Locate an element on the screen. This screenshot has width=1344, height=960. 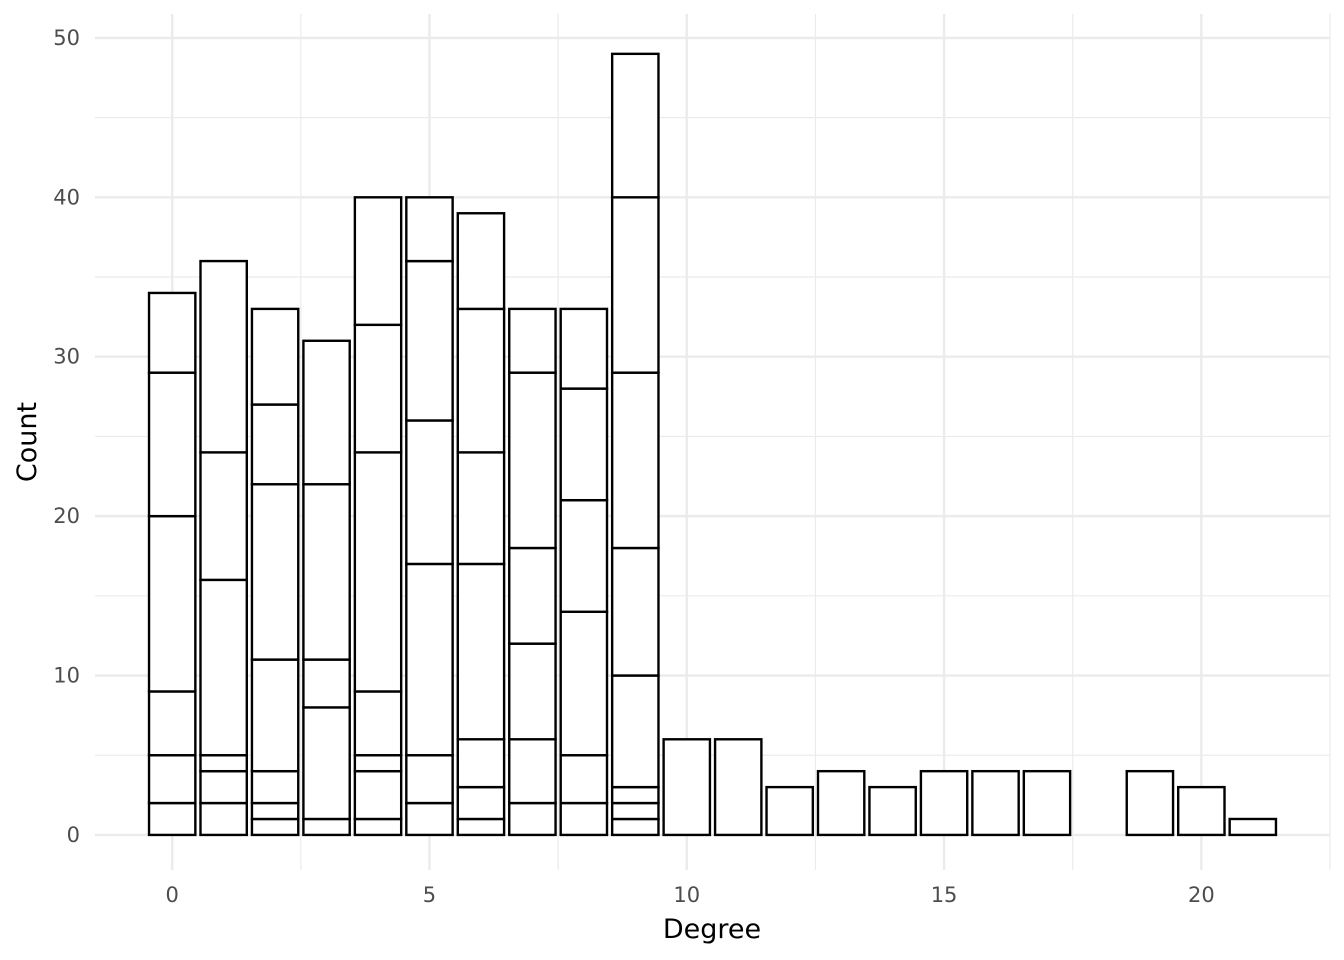
y-tick-label: 30 is located at coordinates (66, 357).